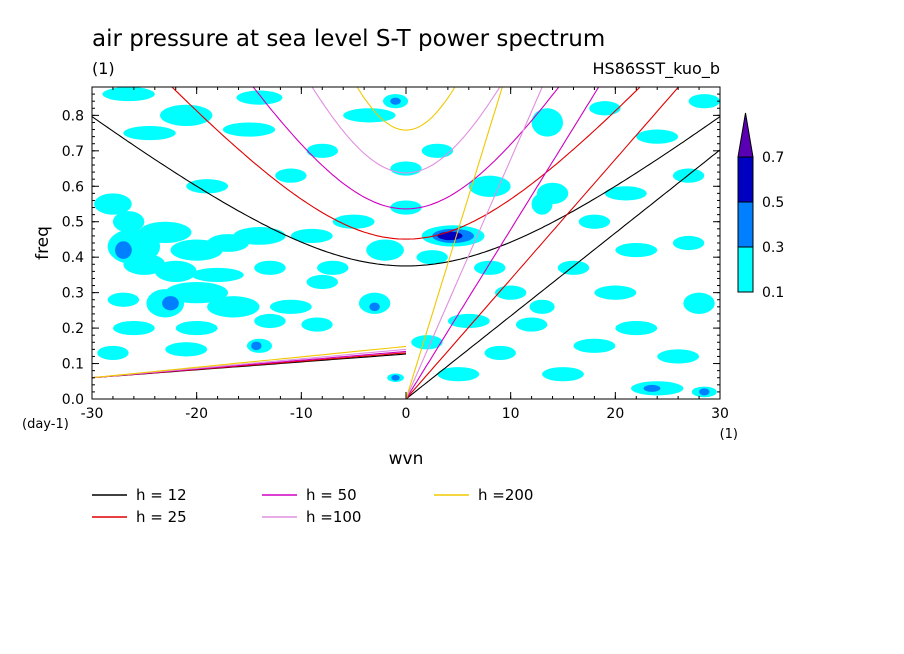 Image resolution: width=904 pixels, height=654 pixels. What do you see at coordinates (73, 294) in the screenshot?
I see `y-tick-label: 0.3` at bounding box center [73, 294].